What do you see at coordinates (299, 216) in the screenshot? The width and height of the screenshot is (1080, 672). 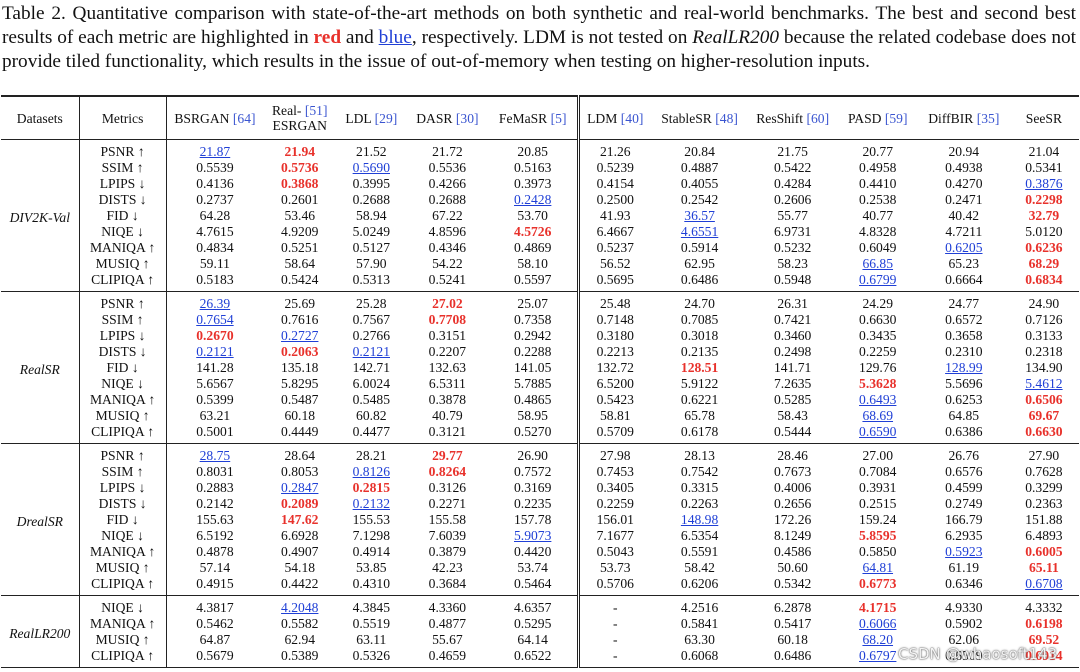 I see `value-cell: 53.46` at bounding box center [299, 216].